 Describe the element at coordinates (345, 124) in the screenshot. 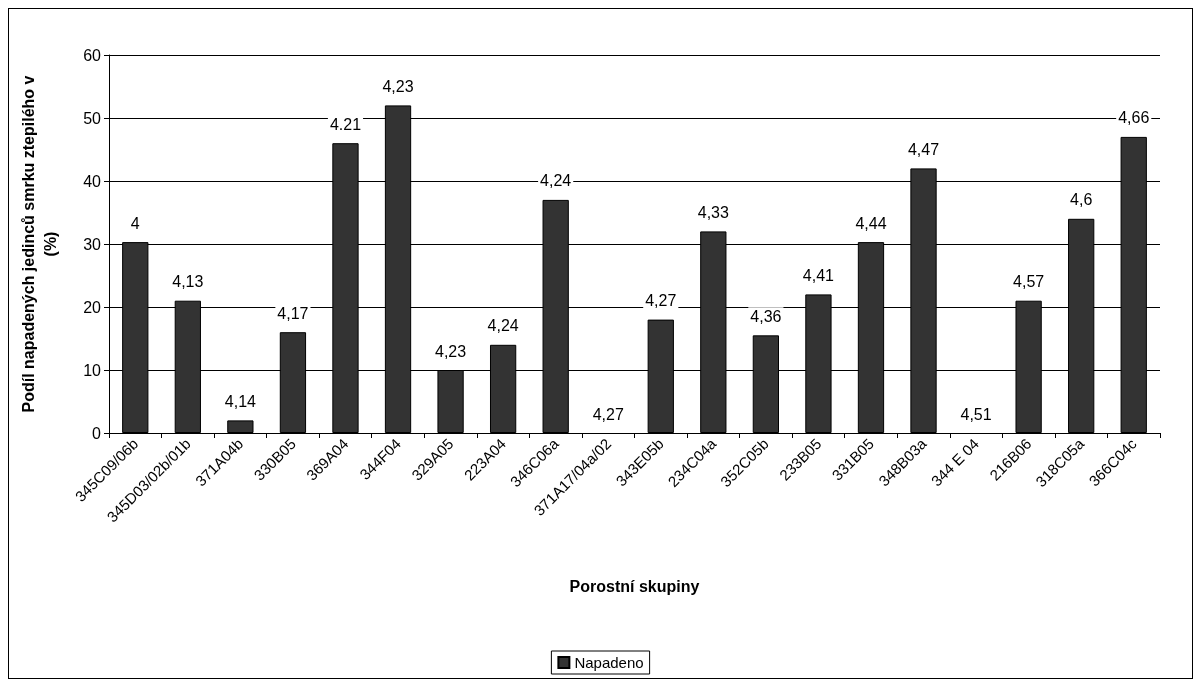

I see `annotation: 4.21` at that location.